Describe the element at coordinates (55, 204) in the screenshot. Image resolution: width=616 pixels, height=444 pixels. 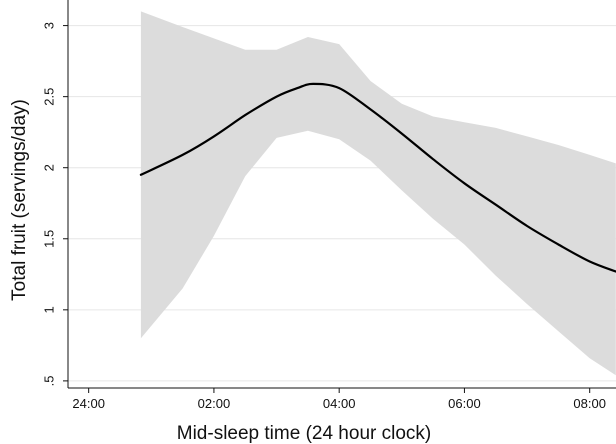
I see `y-ticks: .5 1 1.5 2 2.5 3` at that location.